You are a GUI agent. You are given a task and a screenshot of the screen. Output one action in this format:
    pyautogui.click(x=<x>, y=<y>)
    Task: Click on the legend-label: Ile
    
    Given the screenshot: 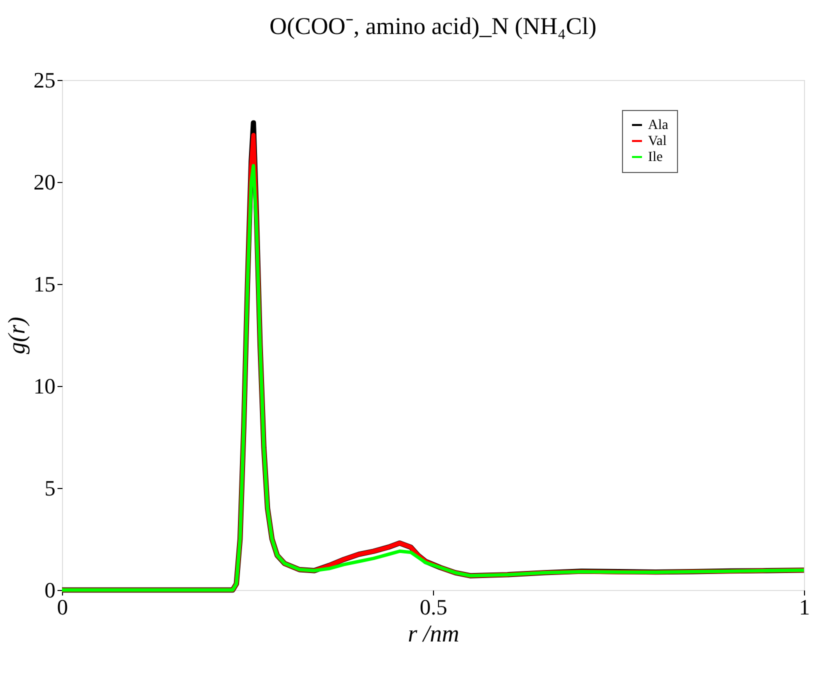 What is the action you would take?
    pyautogui.click(x=655, y=157)
    